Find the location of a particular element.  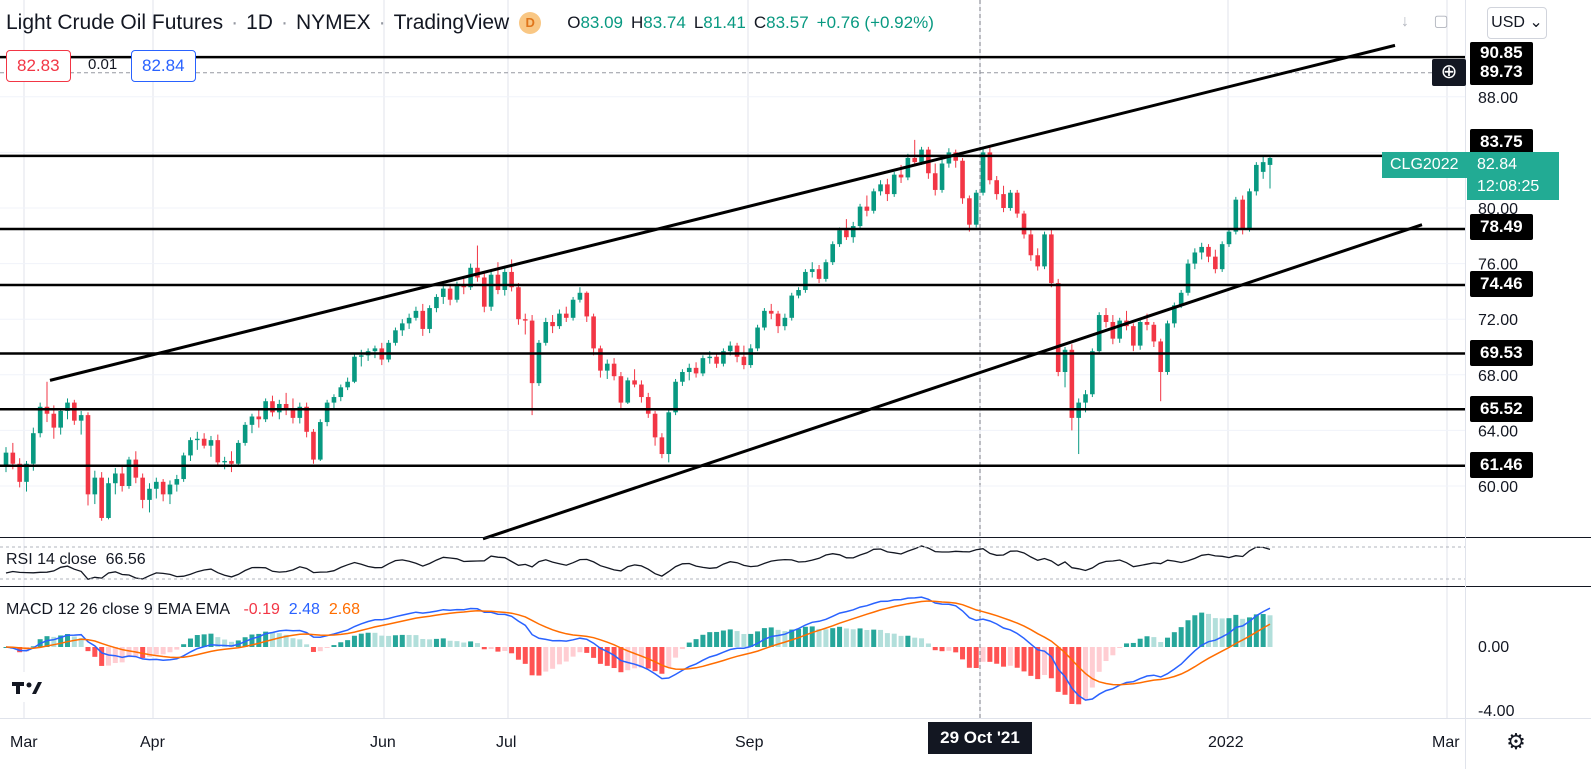

level-tag-90-85: 90.85 is located at coordinates (1501, 53).